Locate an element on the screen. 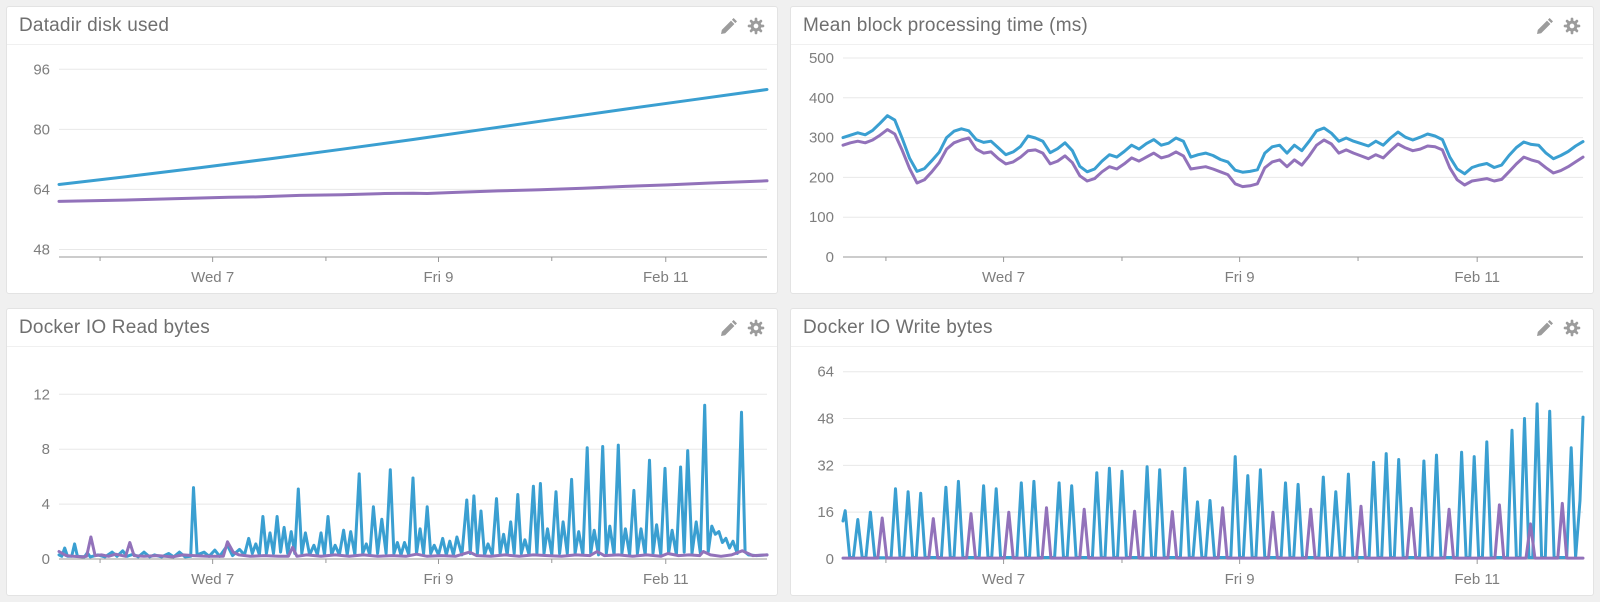 Image resolution: width=1600 pixels, height=602 pixels. y-axis-labels: 48 64 80 96 is located at coordinates (41, 159).